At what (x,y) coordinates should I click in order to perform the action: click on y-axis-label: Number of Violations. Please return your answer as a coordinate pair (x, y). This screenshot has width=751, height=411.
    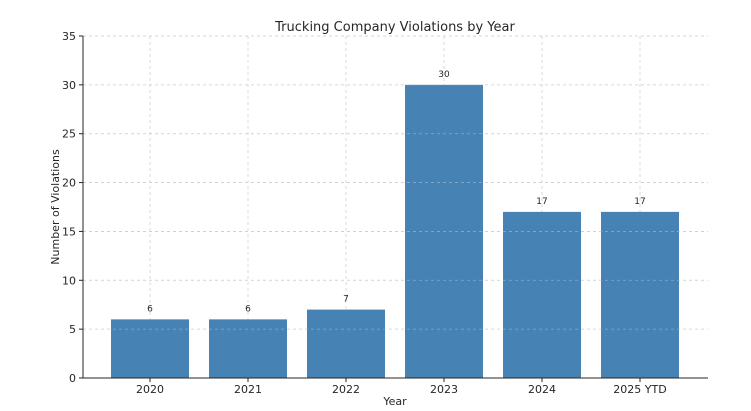
    Looking at the image, I should click on (55, 207).